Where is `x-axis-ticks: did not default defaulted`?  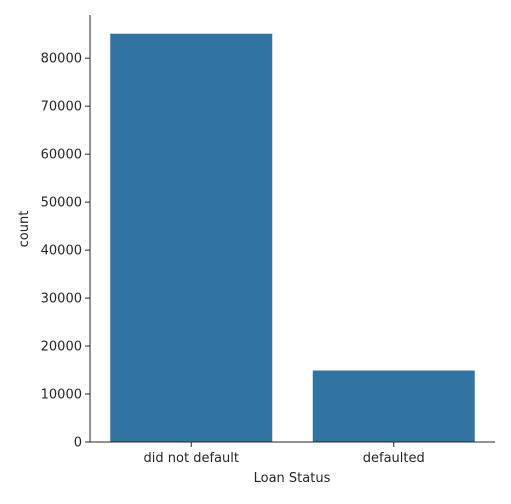 x-axis-ticks: did not default defaulted is located at coordinates (284, 454).